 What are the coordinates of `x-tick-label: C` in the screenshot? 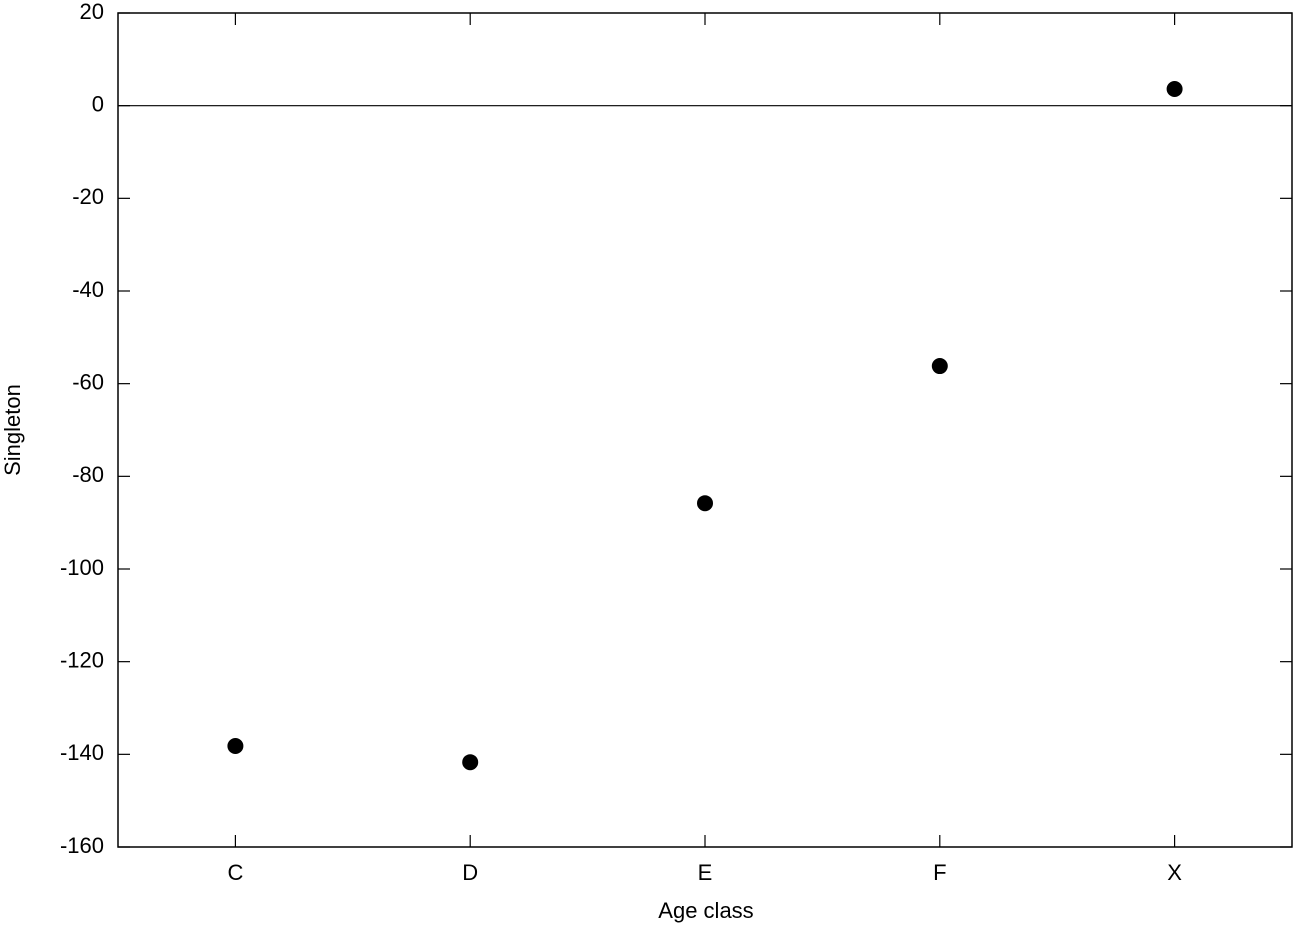 It's located at (235, 872).